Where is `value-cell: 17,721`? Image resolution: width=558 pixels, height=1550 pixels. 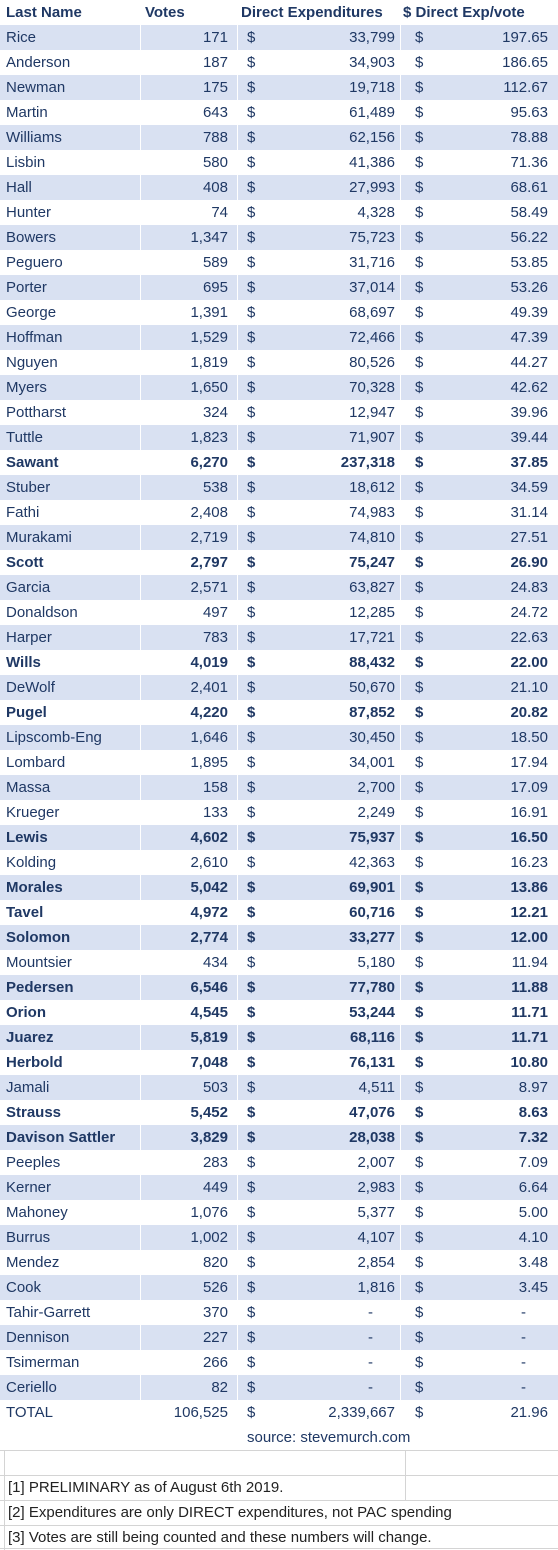
value-cell: 17,721 is located at coordinates (372, 637).